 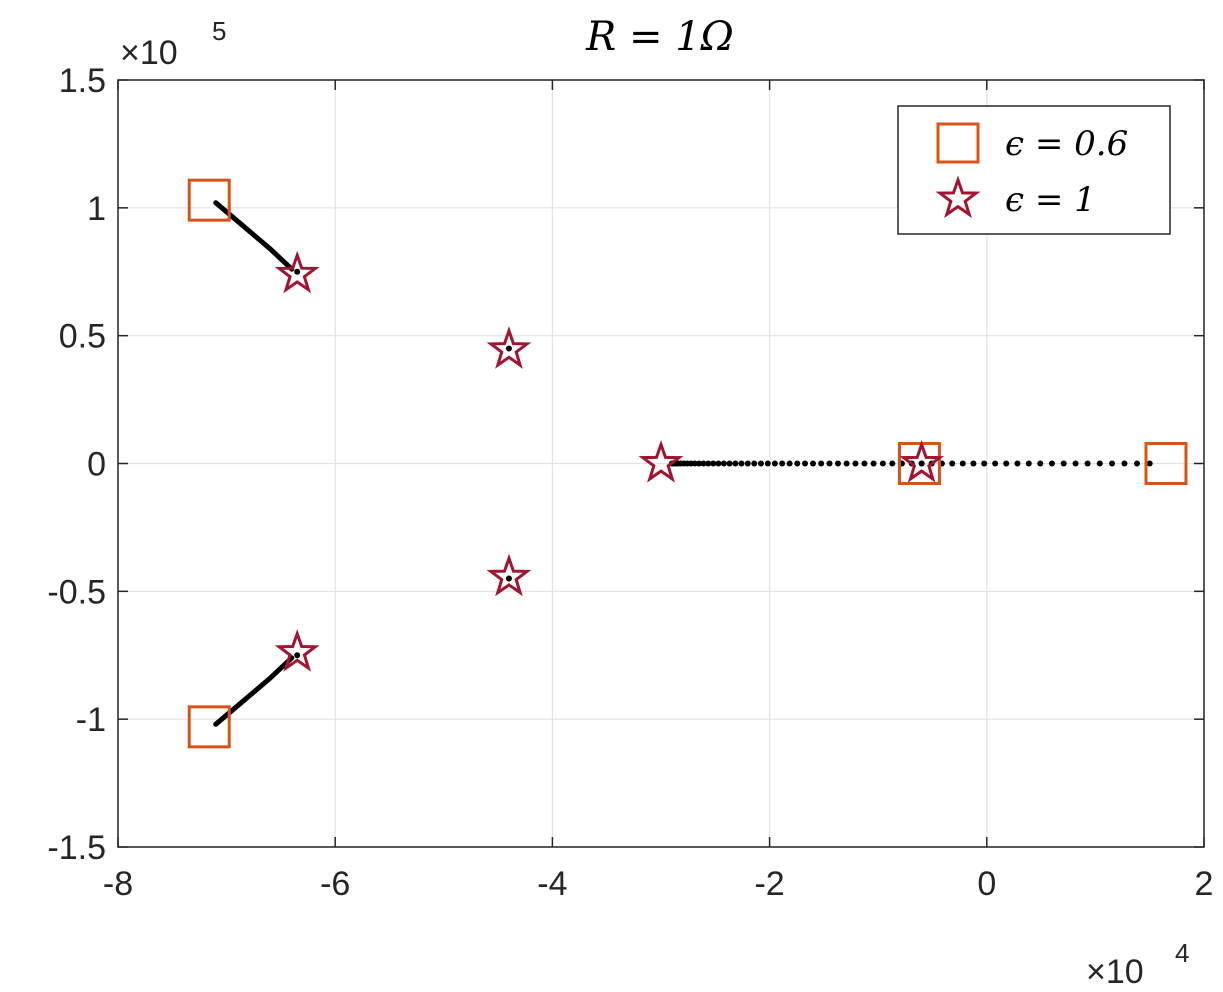 I want to click on x-multiplier-exponent: 4, so click(x=1182, y=953).